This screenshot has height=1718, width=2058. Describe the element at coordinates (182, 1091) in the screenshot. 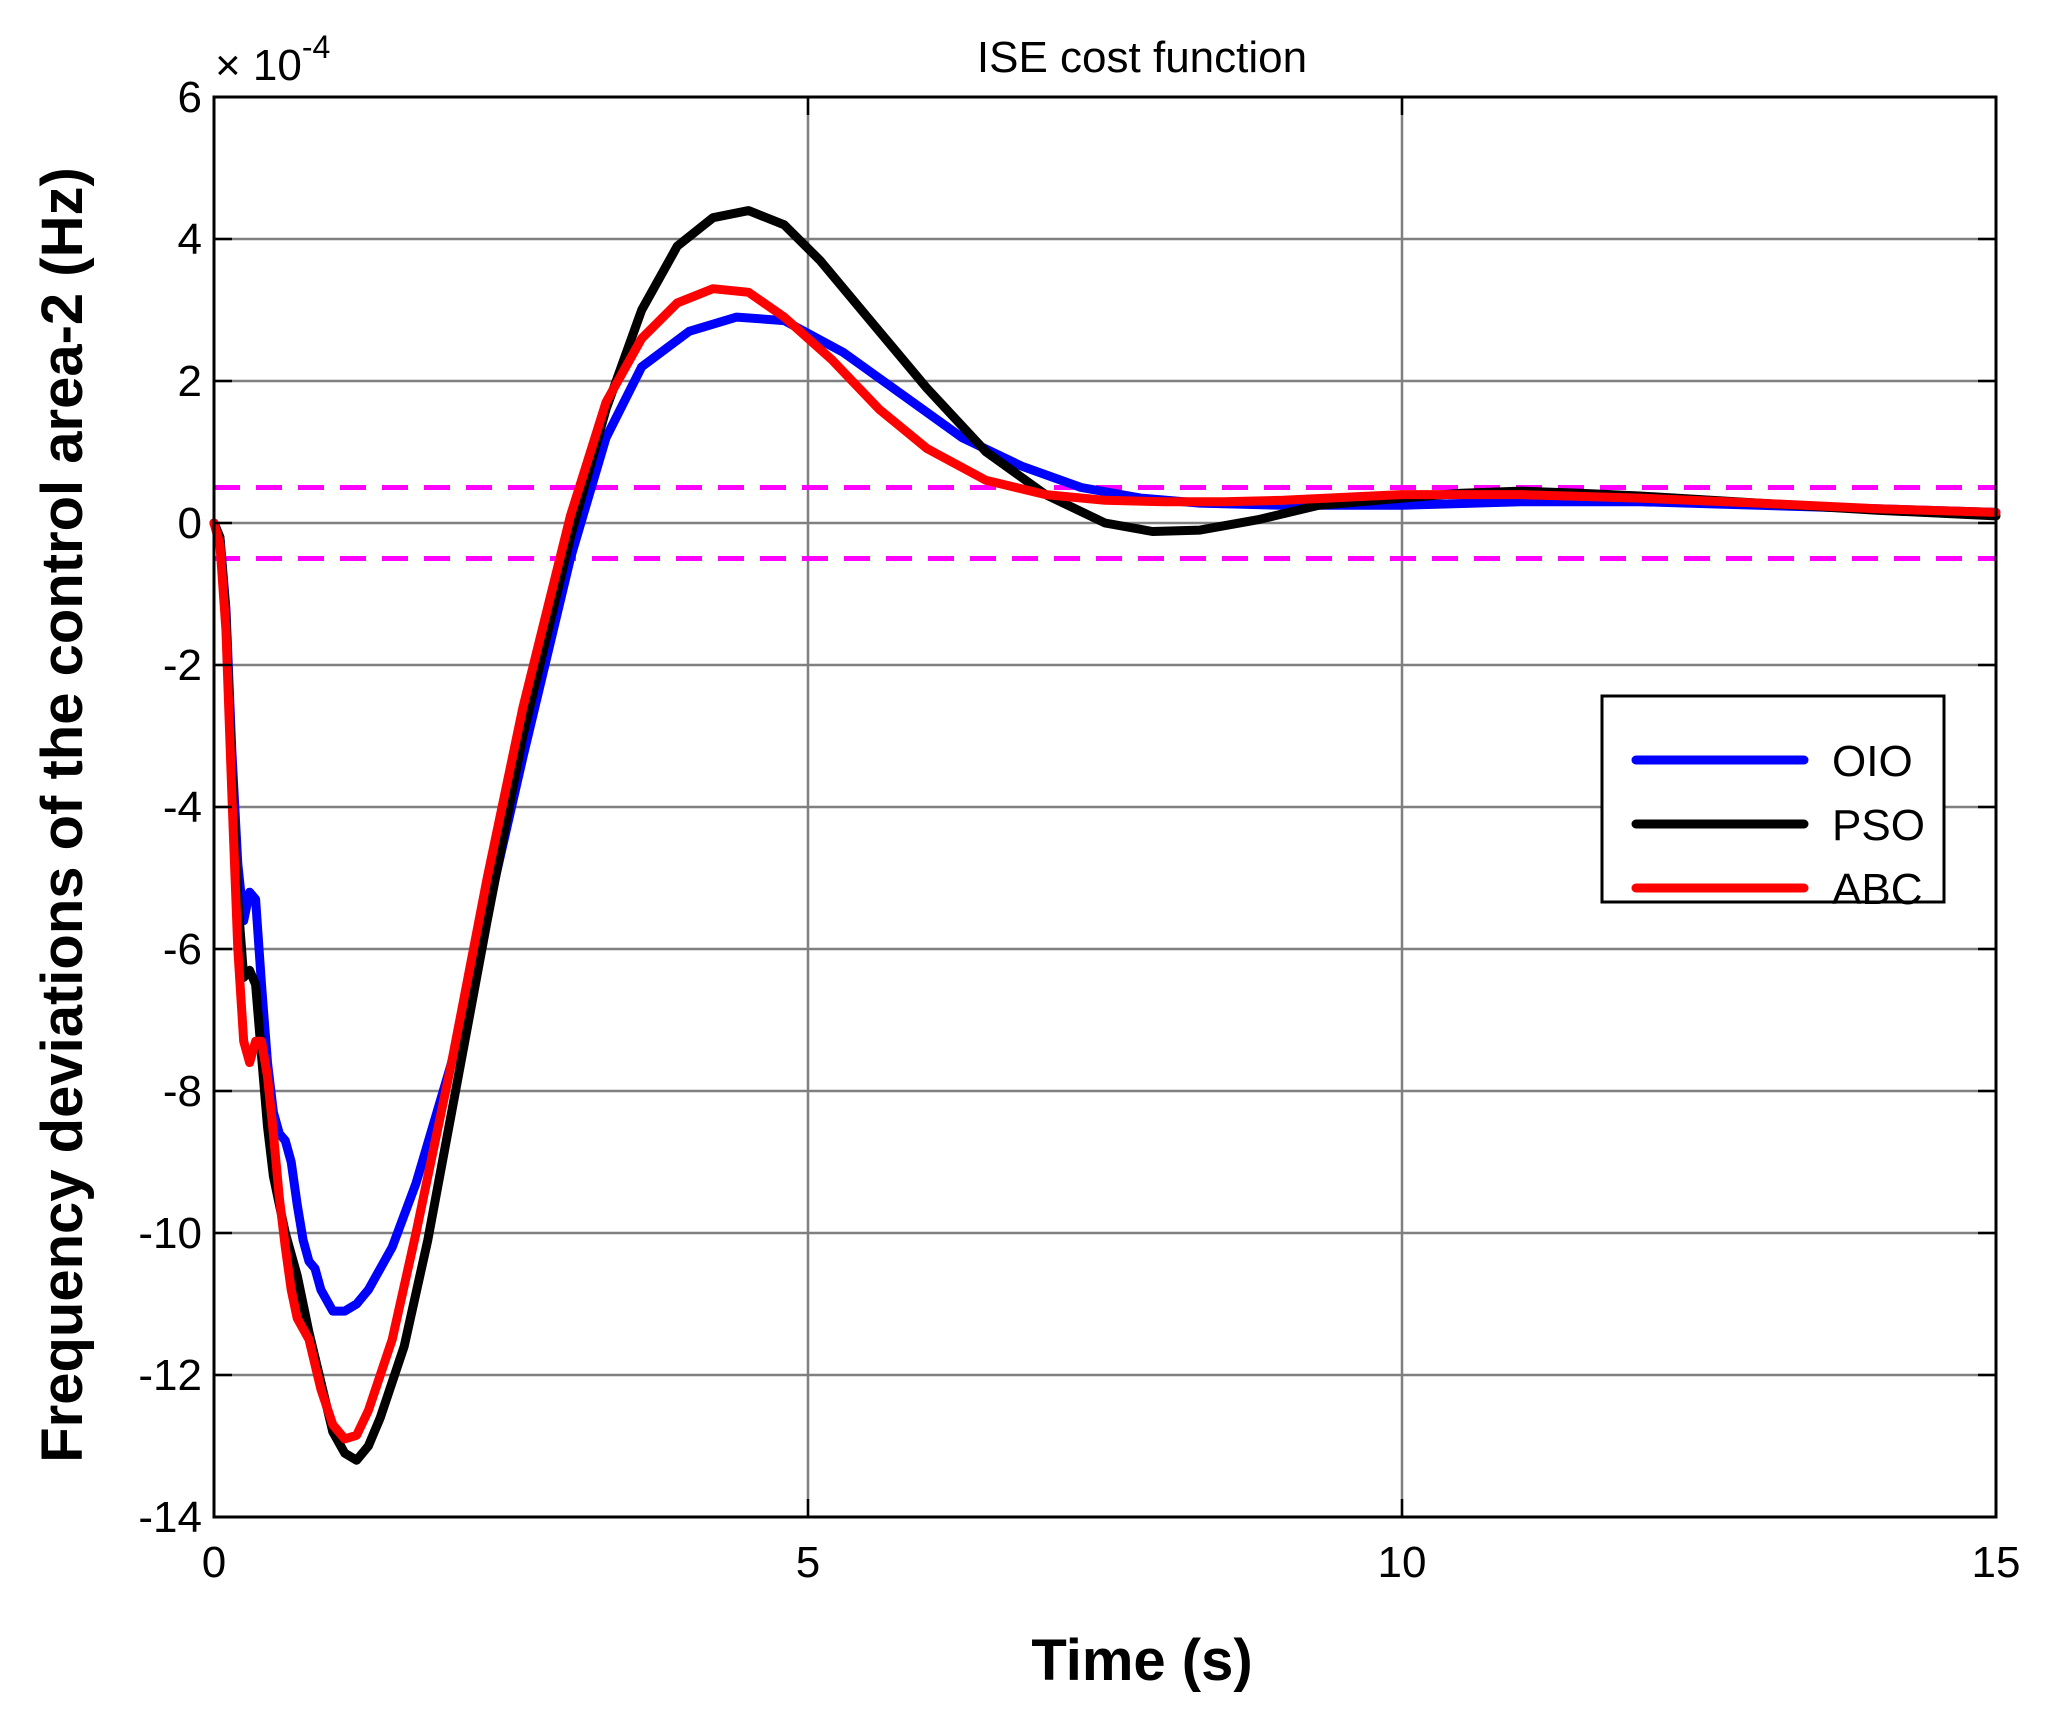

I see `y-tick-label: -8` at that location.